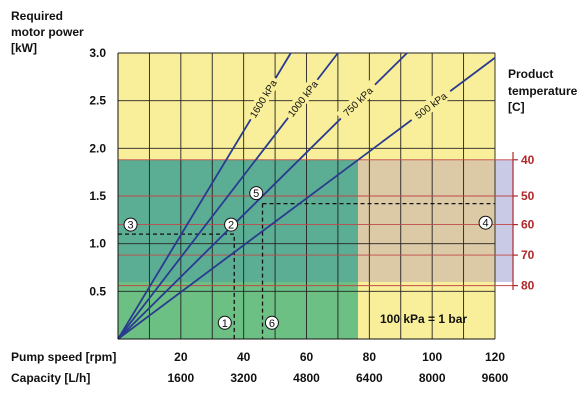  Describe the element at coordinates (97, 172) in the screenshot. I see `y-tick-labels: 3.0 2.5 2.0 1.5 1.0 0.5` at that location.